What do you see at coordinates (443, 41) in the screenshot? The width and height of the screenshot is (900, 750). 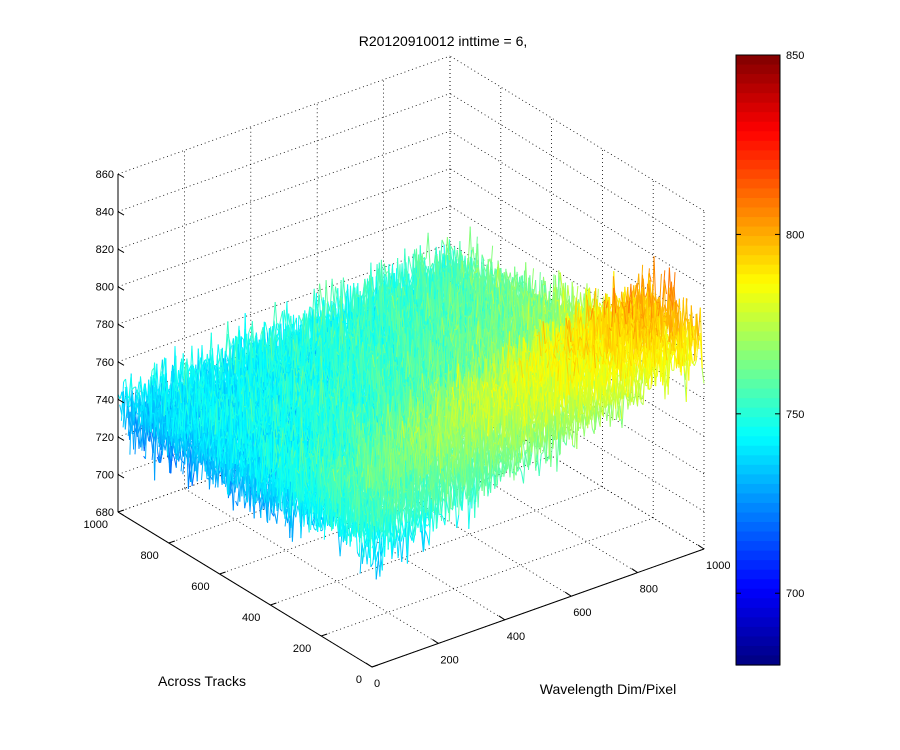 I see `chart-title: R20120910012 inttime = 6,` at bounding box center [443, 41].